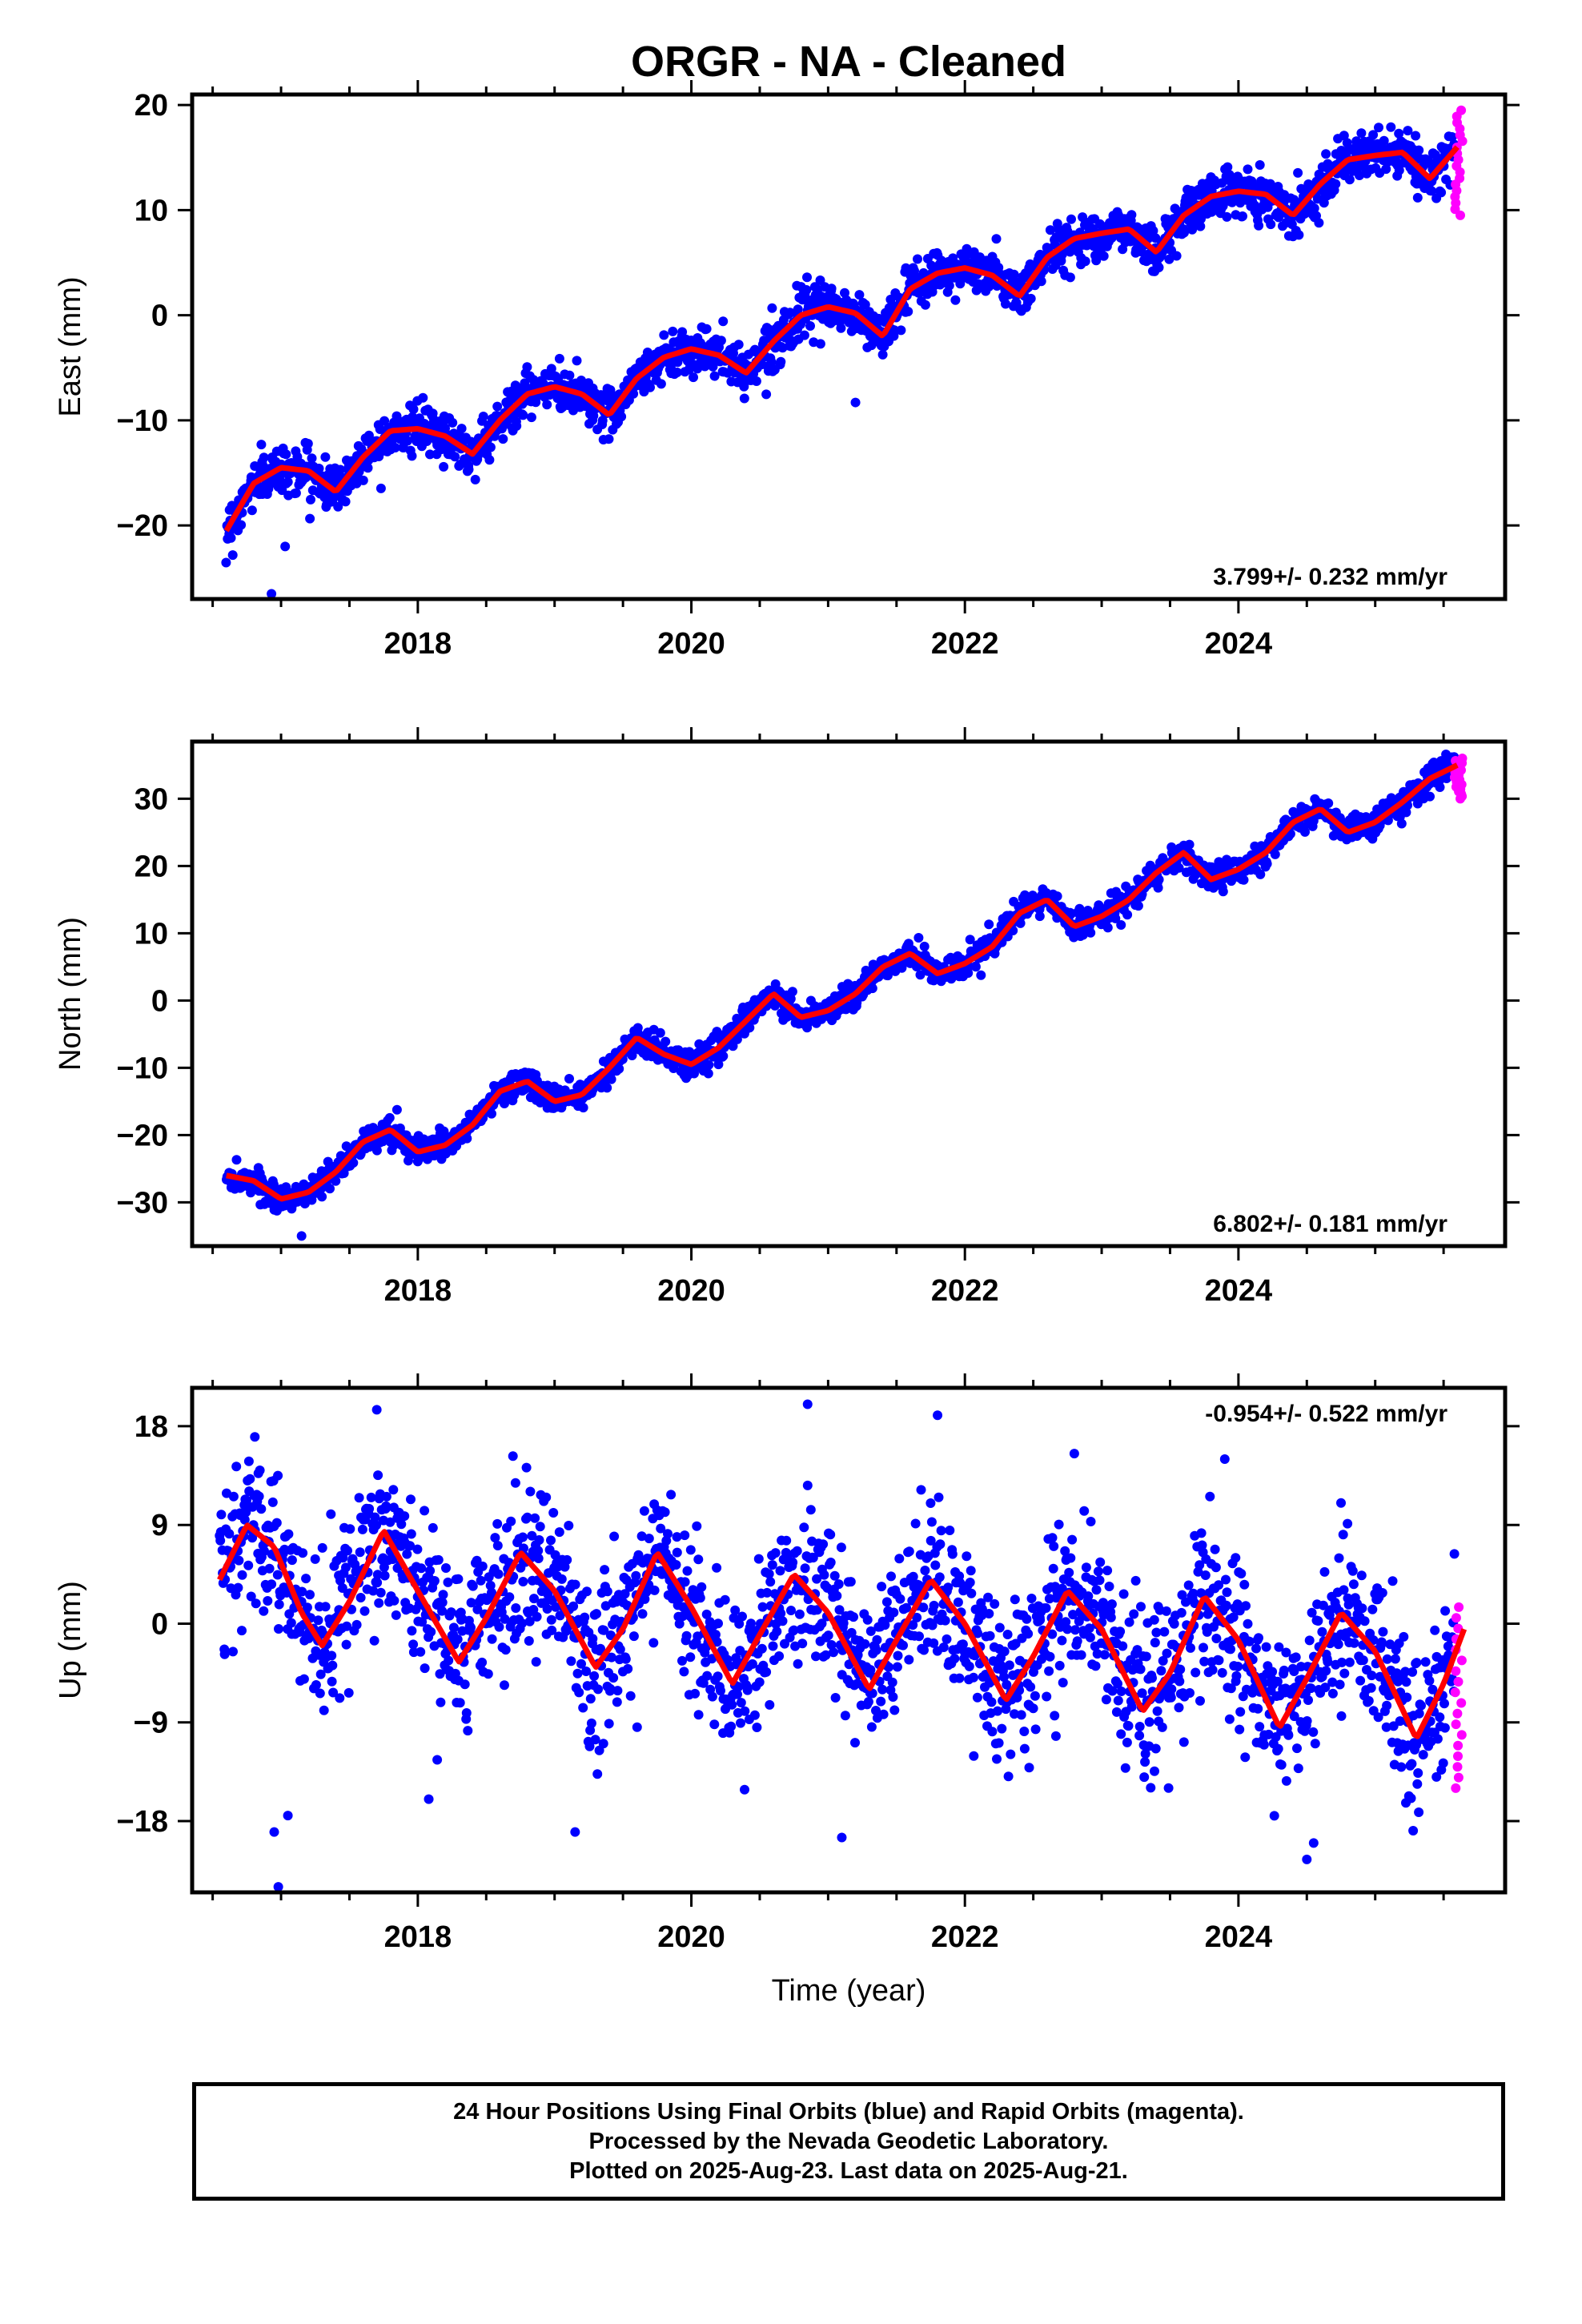  What do you see at coordinates (159, 1001) in the screenshot?
I see `north-ytick-label: 0` at bounding box center [159, 1001].